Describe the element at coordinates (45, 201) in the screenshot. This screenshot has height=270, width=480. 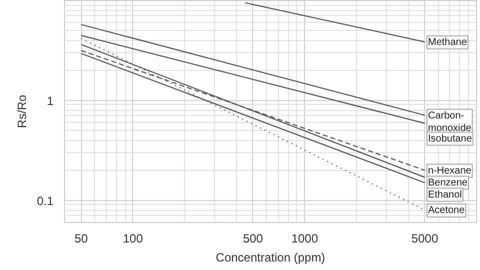
I see `y-tick-label: 0.1` at that location.